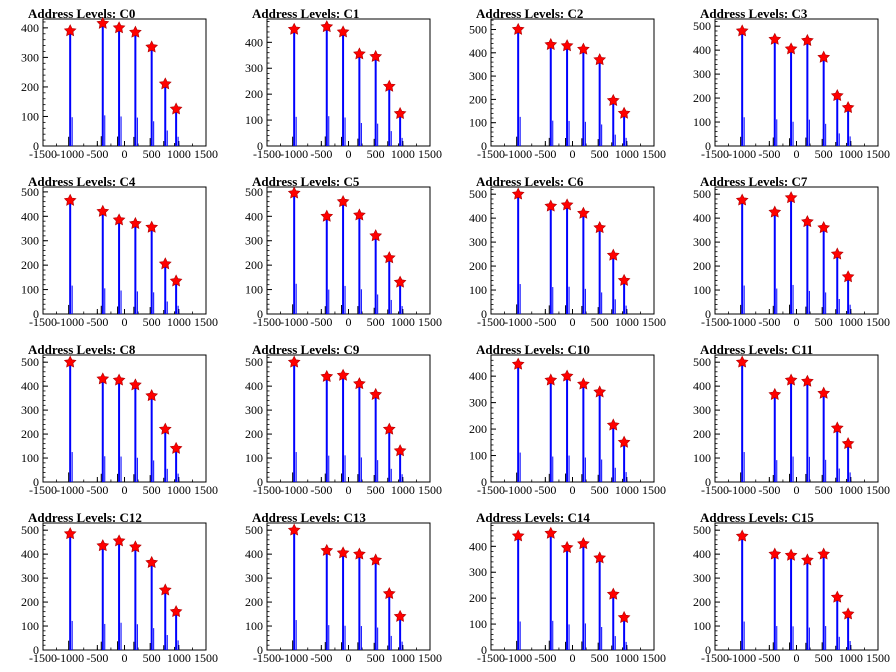 This screenshot has width=896, height=672. I want to click on chart-title: Address Levels: C14, so click(533, 517).